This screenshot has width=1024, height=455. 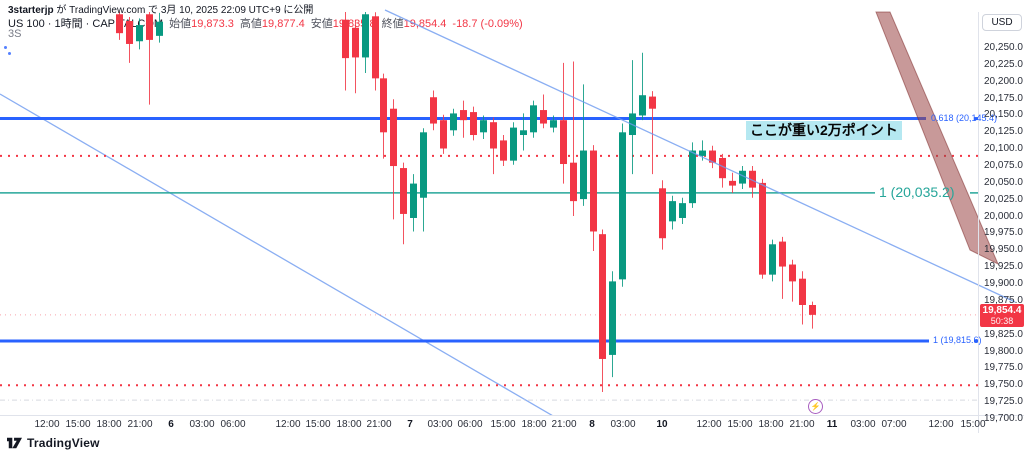 I want to click on time-label: 7, so click(x=410, y=424).